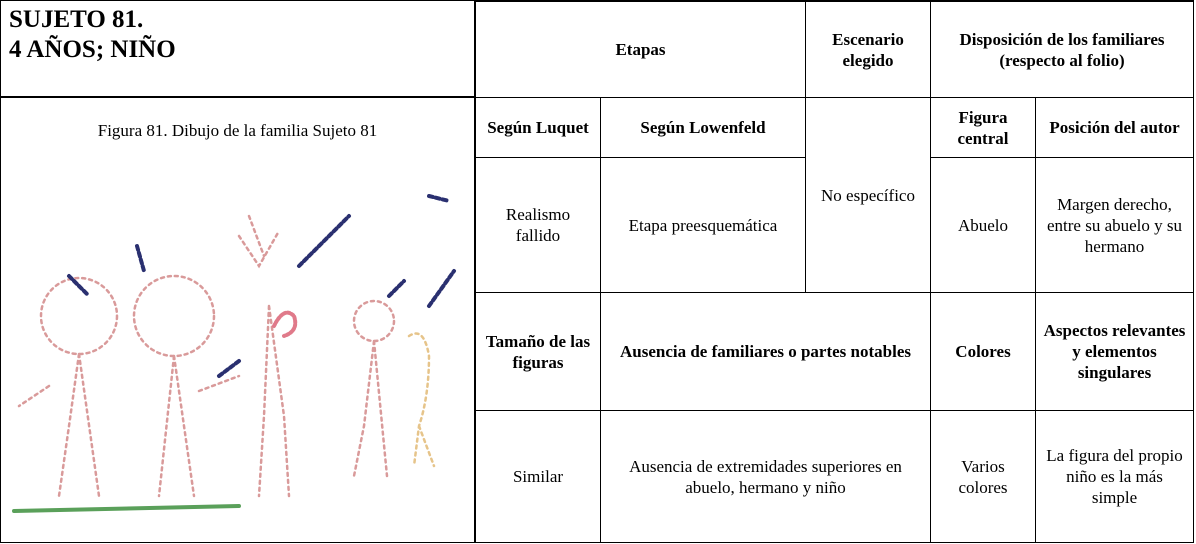  Describe the element at coordinates (703, 225) in the screenshot. I see `table-cell: Etapa preesquemática` at that location.